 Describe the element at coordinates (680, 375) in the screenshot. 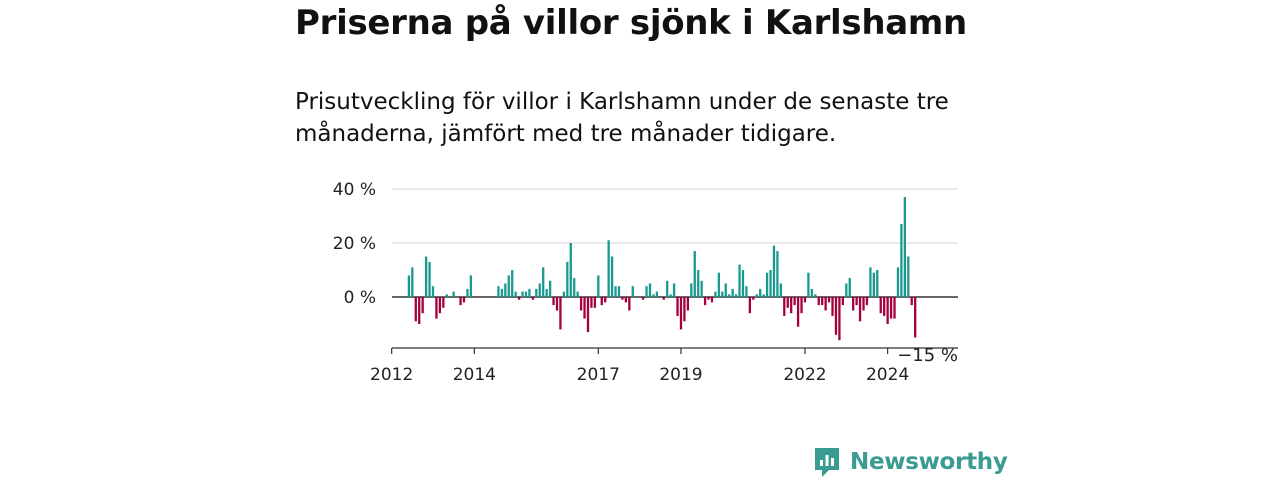

I see `x-tick-label: 2019` at that location.